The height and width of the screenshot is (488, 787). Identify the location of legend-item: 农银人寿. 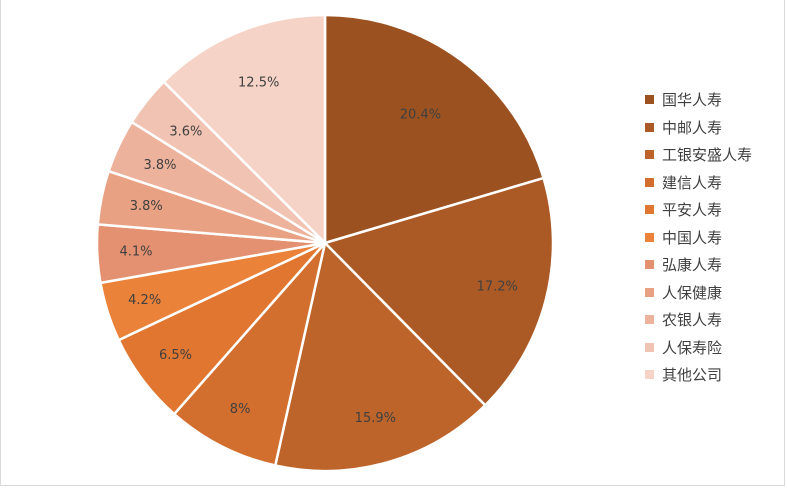
(698, 320).